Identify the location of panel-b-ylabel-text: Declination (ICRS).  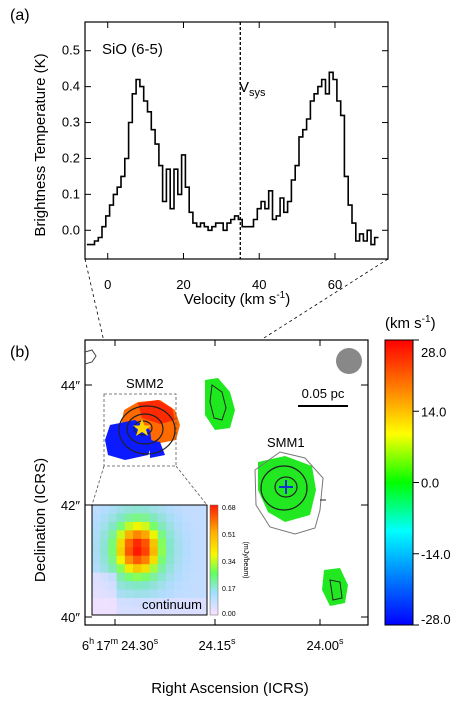
(40, 520).